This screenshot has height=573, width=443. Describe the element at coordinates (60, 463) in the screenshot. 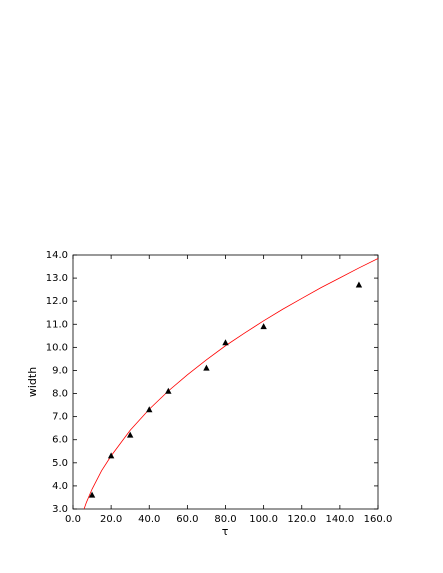

I see `y-tick-label: 5.0` at that location.